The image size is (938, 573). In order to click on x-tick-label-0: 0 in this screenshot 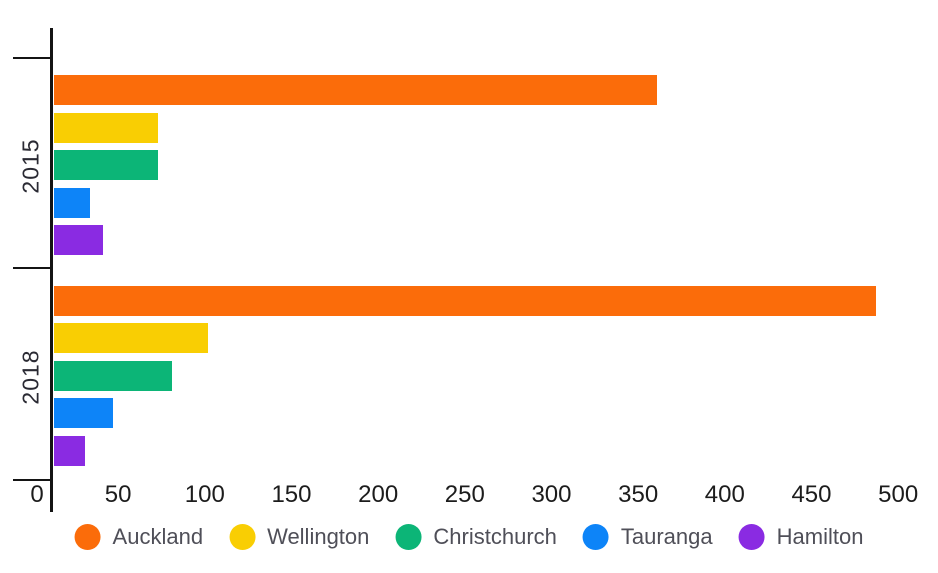, I will do `click(37, 494)`.